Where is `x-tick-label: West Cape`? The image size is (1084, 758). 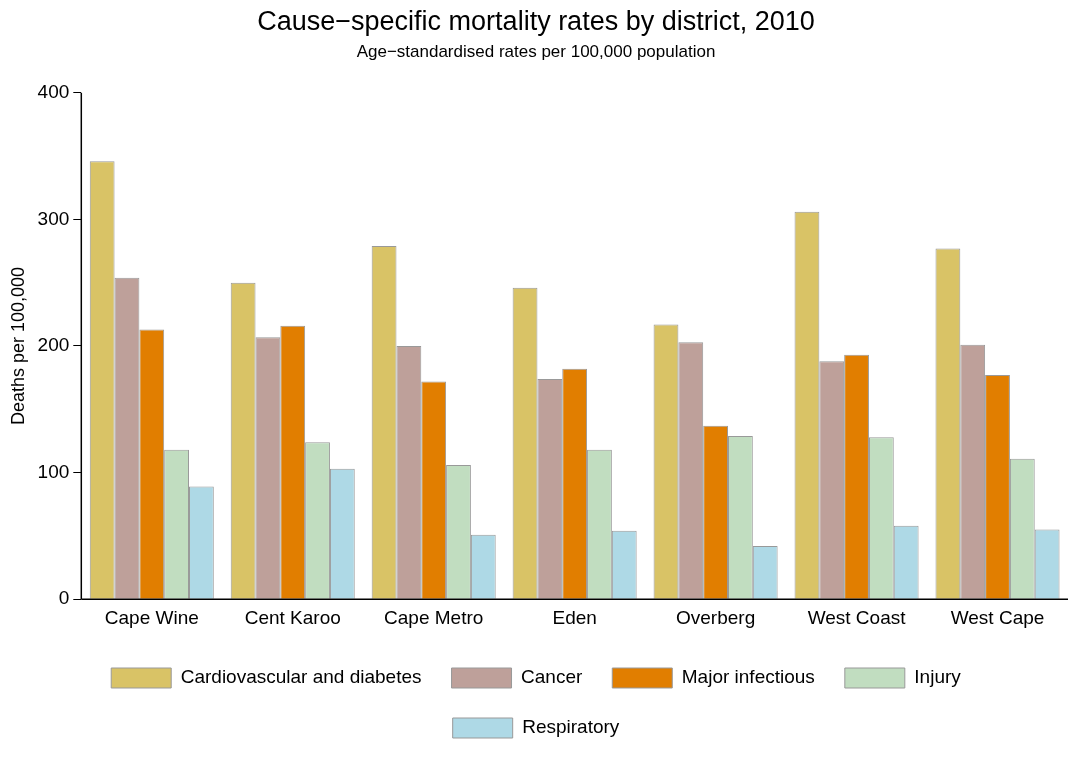
x-tick-label: West Cape is located at coordinates (997, 617).